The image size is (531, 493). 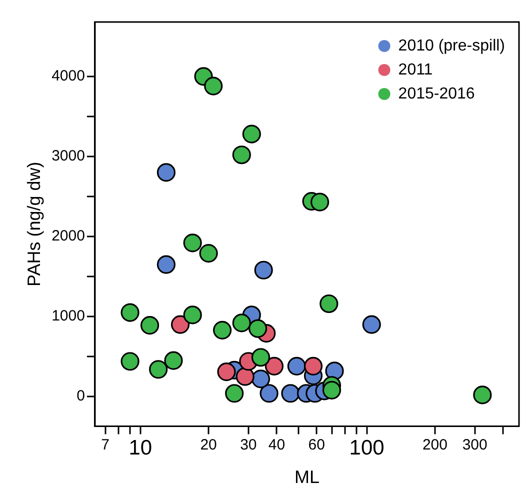 What do you see at coordinates (307, 477) in the screenshot?
I see `x-axis-title: ML` at bounding box center [307, 477].